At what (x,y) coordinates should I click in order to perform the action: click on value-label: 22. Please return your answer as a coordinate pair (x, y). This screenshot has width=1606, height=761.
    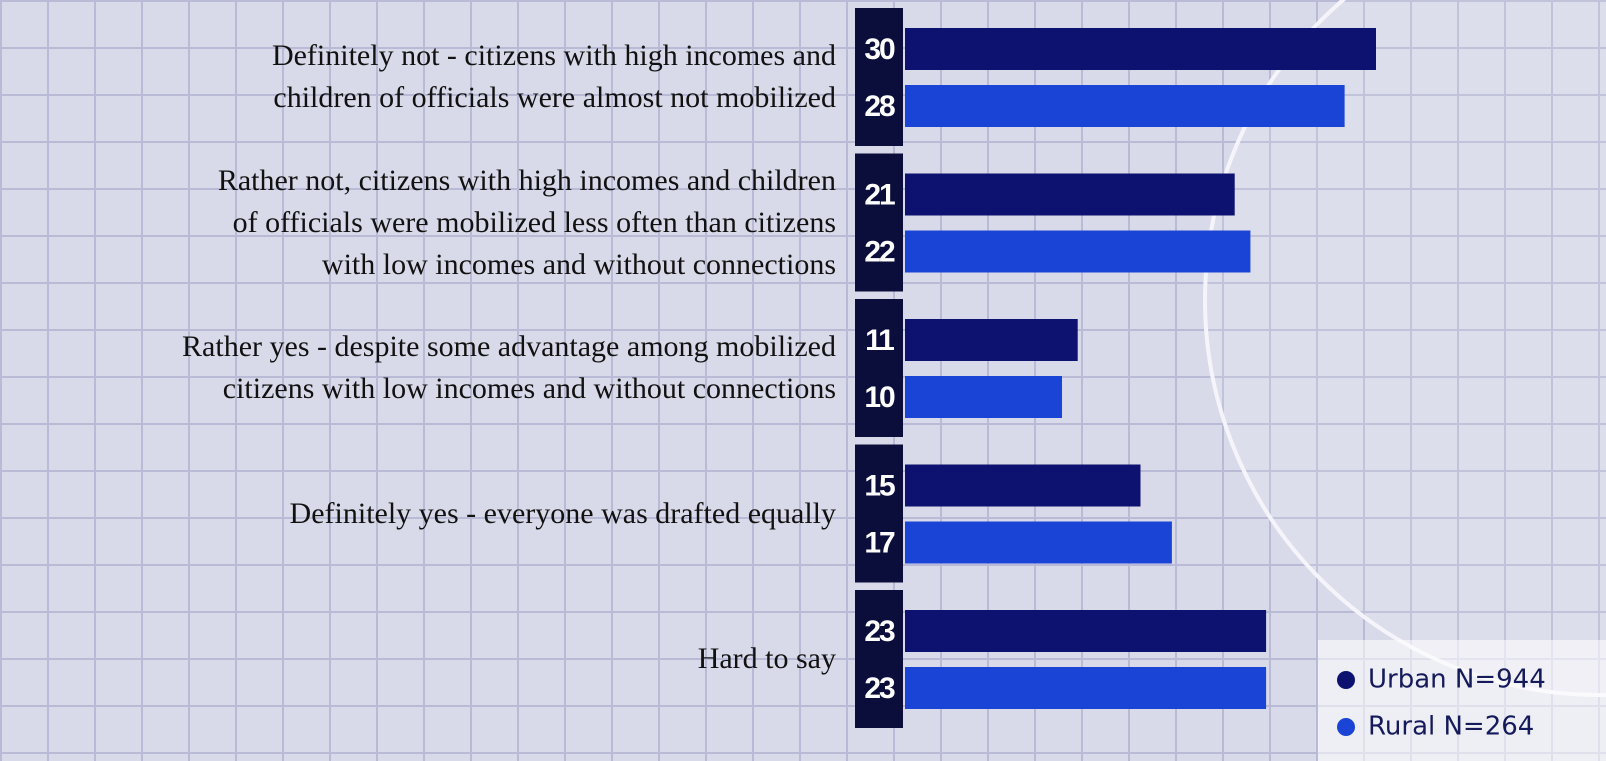
    Looking at the image, I should click on (879, 251).